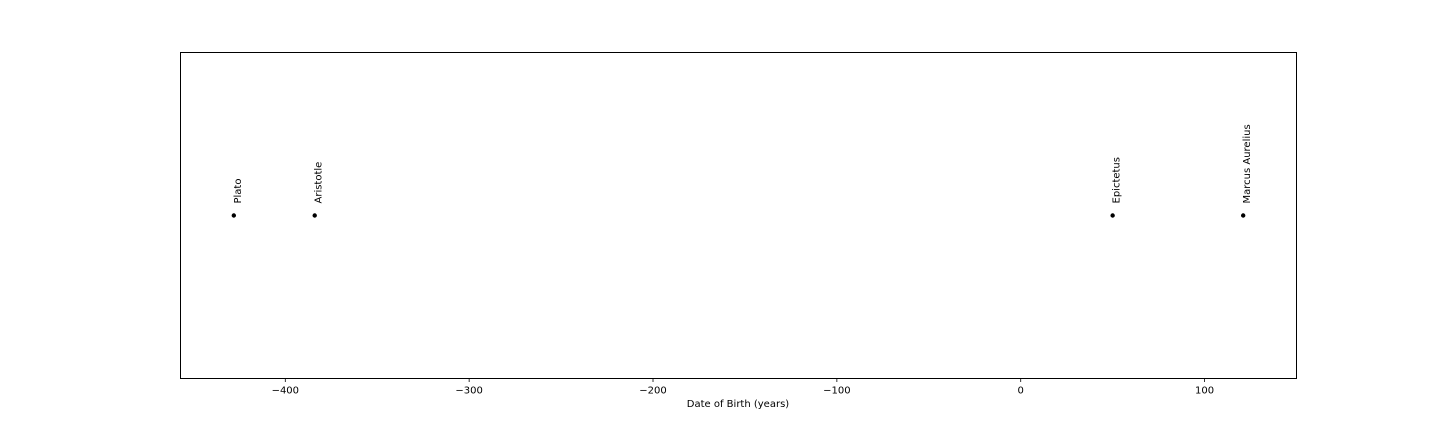 The image size is (1440, 432). Describe the element at coordinates (468, 391) in the screenshot. I see `x-tick-label: −300` at that location.